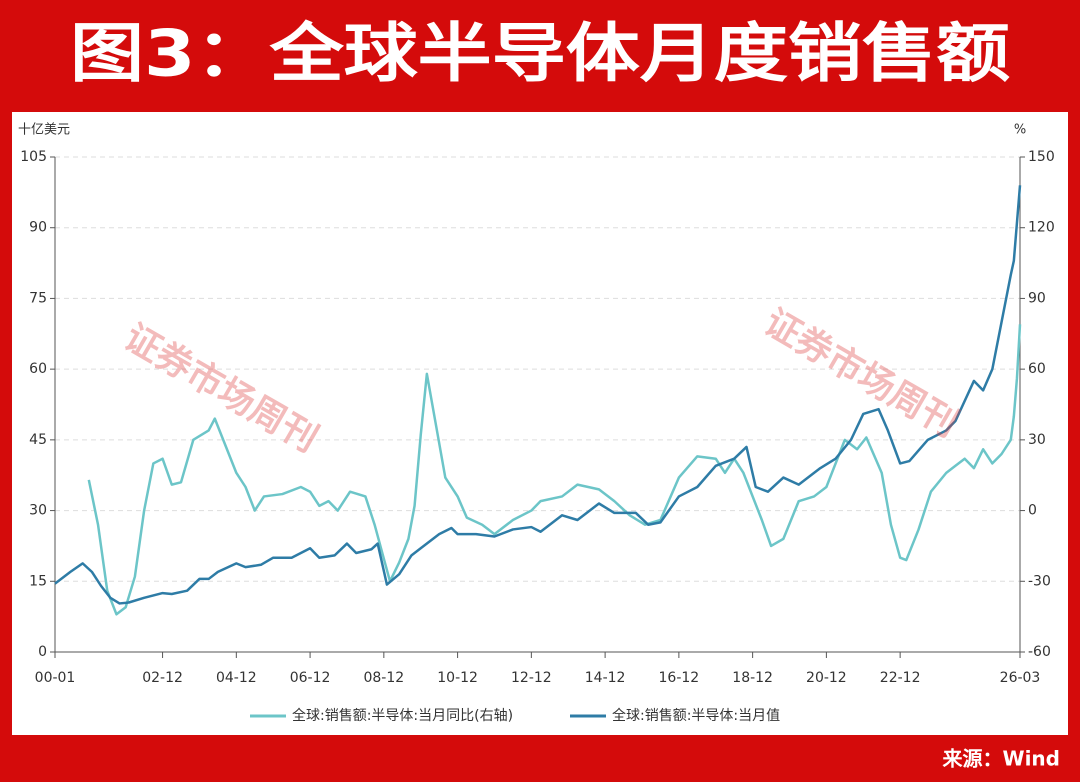 This screenshot has height=782, width=1080. Describe the element at coordinates (1041, 228) in the screenshot. I see `y2-tick-label: 120` at that location.